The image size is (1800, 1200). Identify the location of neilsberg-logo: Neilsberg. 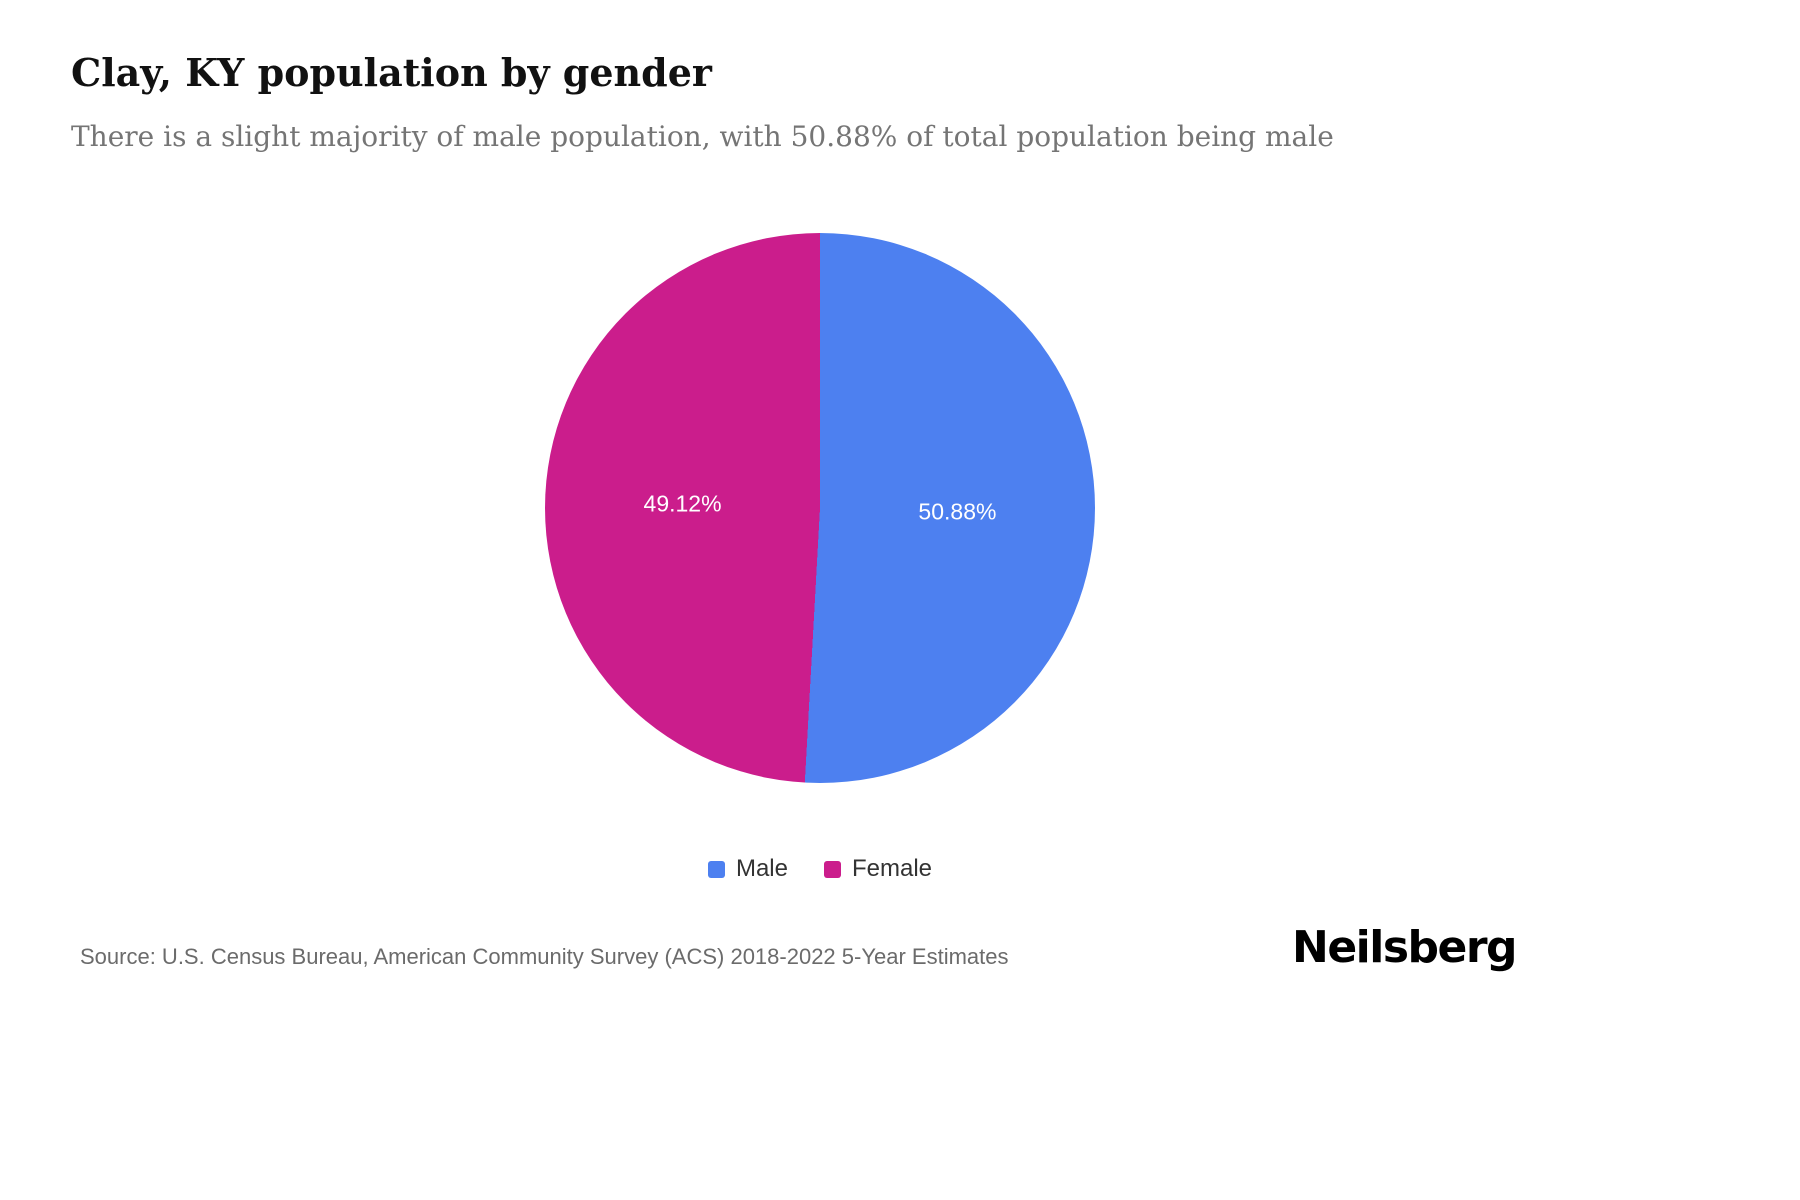
(1405, 947).